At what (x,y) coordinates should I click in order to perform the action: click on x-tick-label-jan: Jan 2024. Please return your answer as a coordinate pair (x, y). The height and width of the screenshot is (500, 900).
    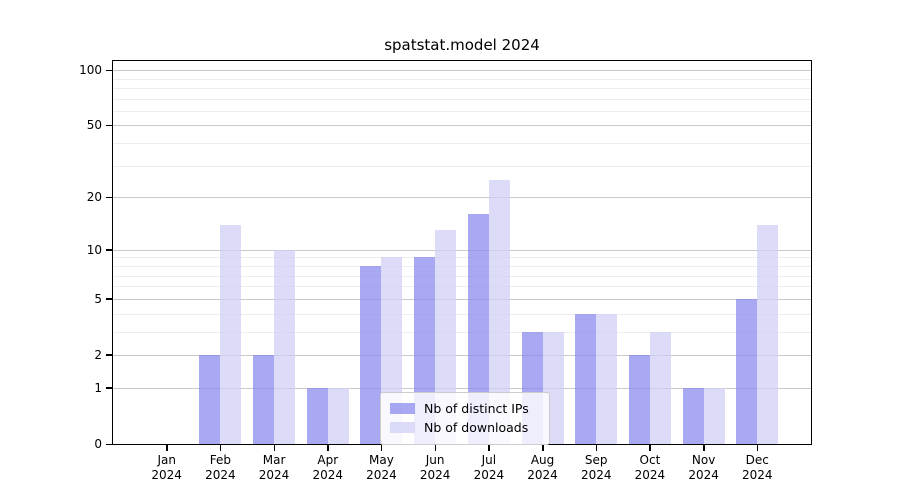
    Looking at the image, I should click on (166, 467).